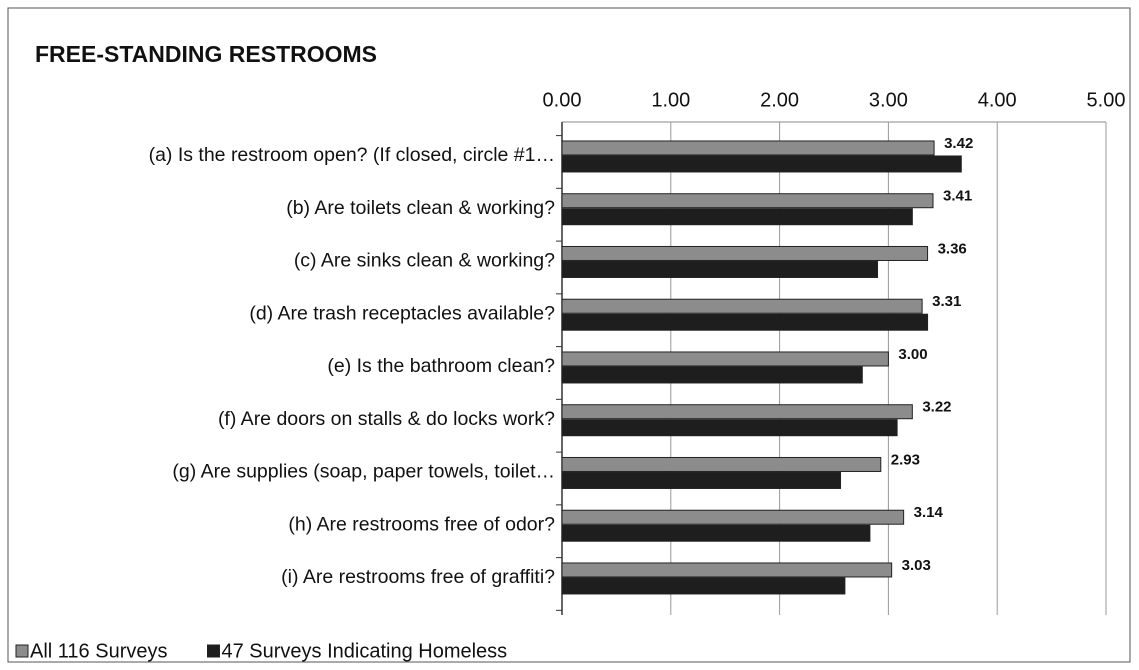  Describe the element at coordinates (206, 54) in the screenshot. I see `chart-title: FREE-STANDING RESTROOMS` at that location.